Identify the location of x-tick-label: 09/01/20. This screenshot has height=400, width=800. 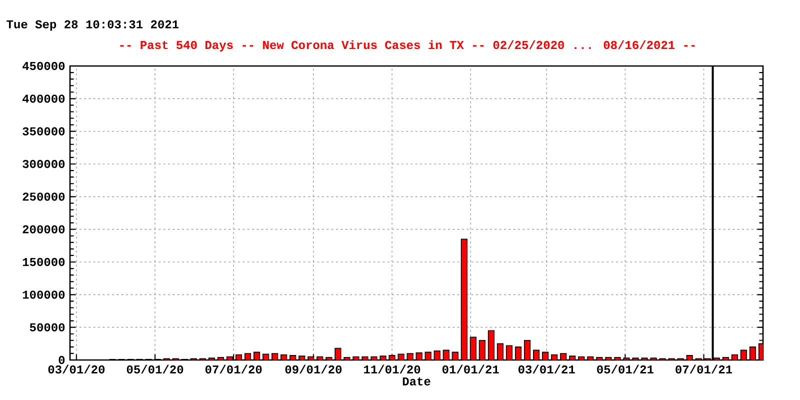
(313, 369).